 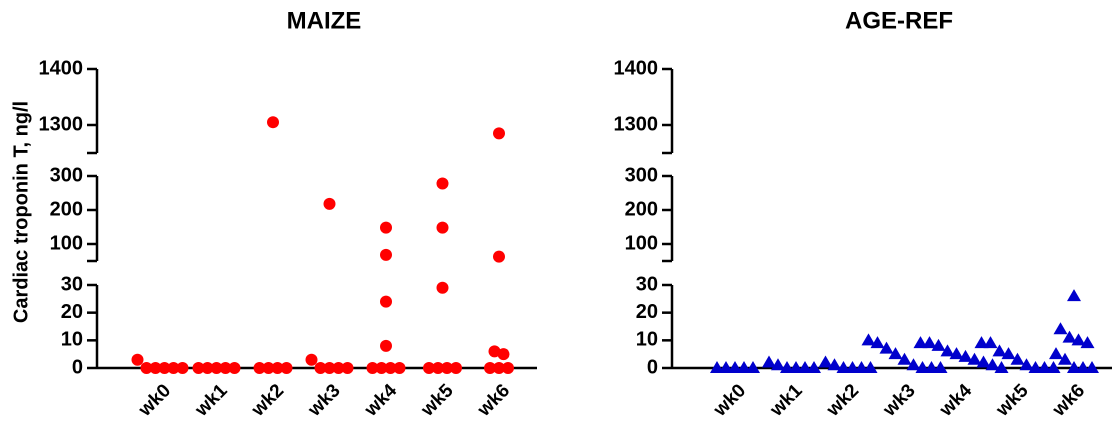 I want to click on x-tick-label: wk1, so click(x=211, y=400).